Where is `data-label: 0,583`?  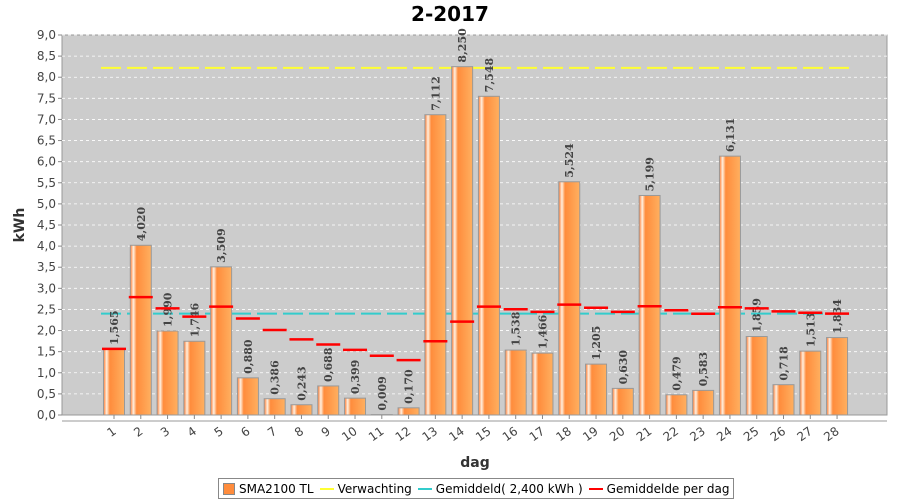
data-label: 0,583 is located at coordinates (703, 369).